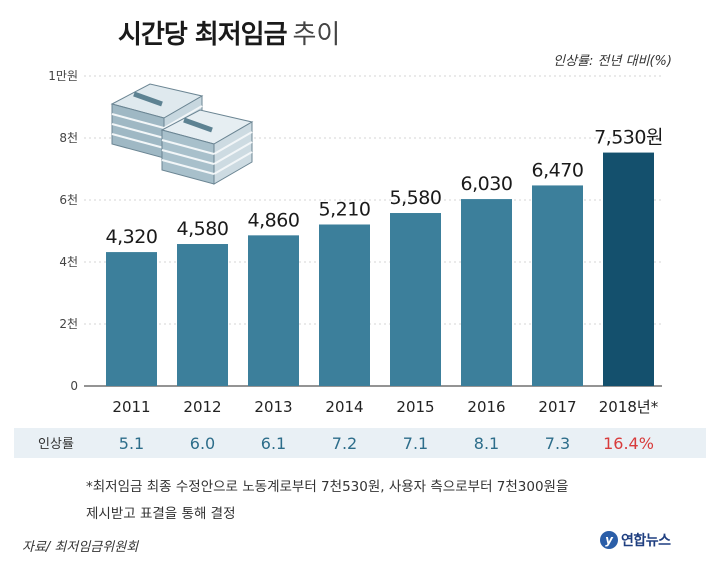 The height and width of the screenshot is (567, 720). I want to click on brand-name: 연합뉴스, so click(646, 541).